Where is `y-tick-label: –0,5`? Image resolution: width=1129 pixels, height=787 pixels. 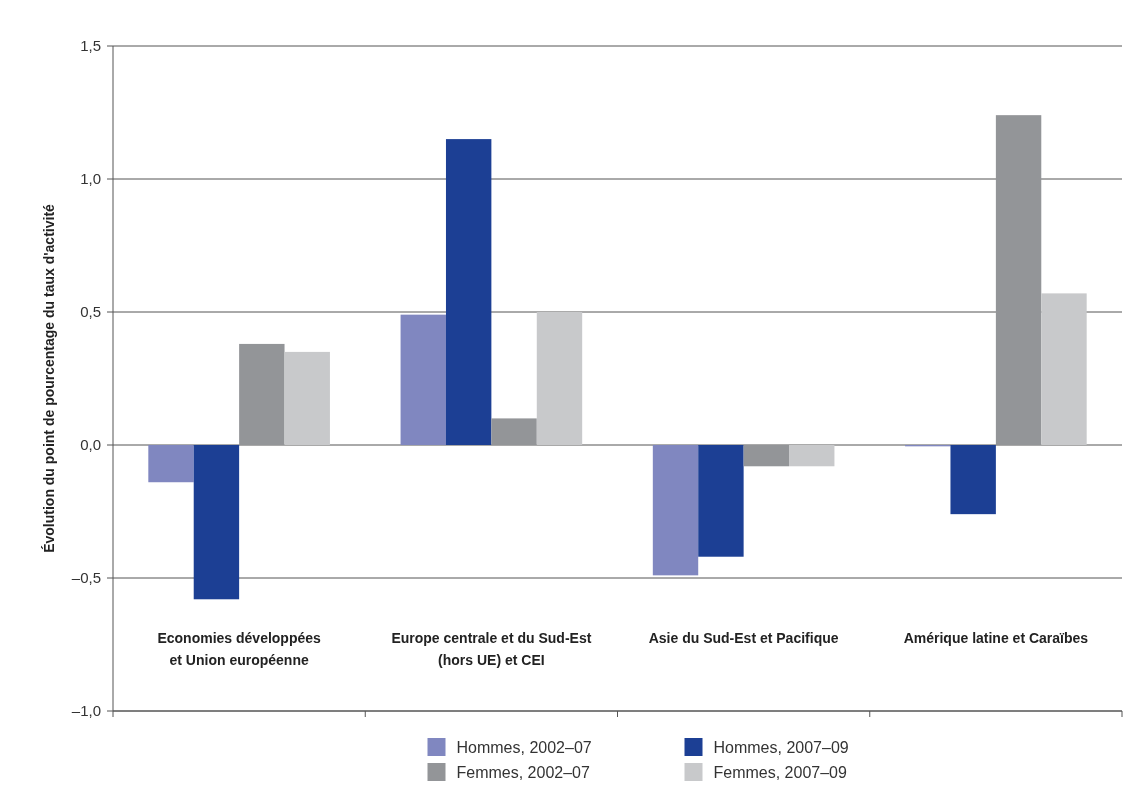
y-tick-label: –0,5 is located at coordinates (86, 578).